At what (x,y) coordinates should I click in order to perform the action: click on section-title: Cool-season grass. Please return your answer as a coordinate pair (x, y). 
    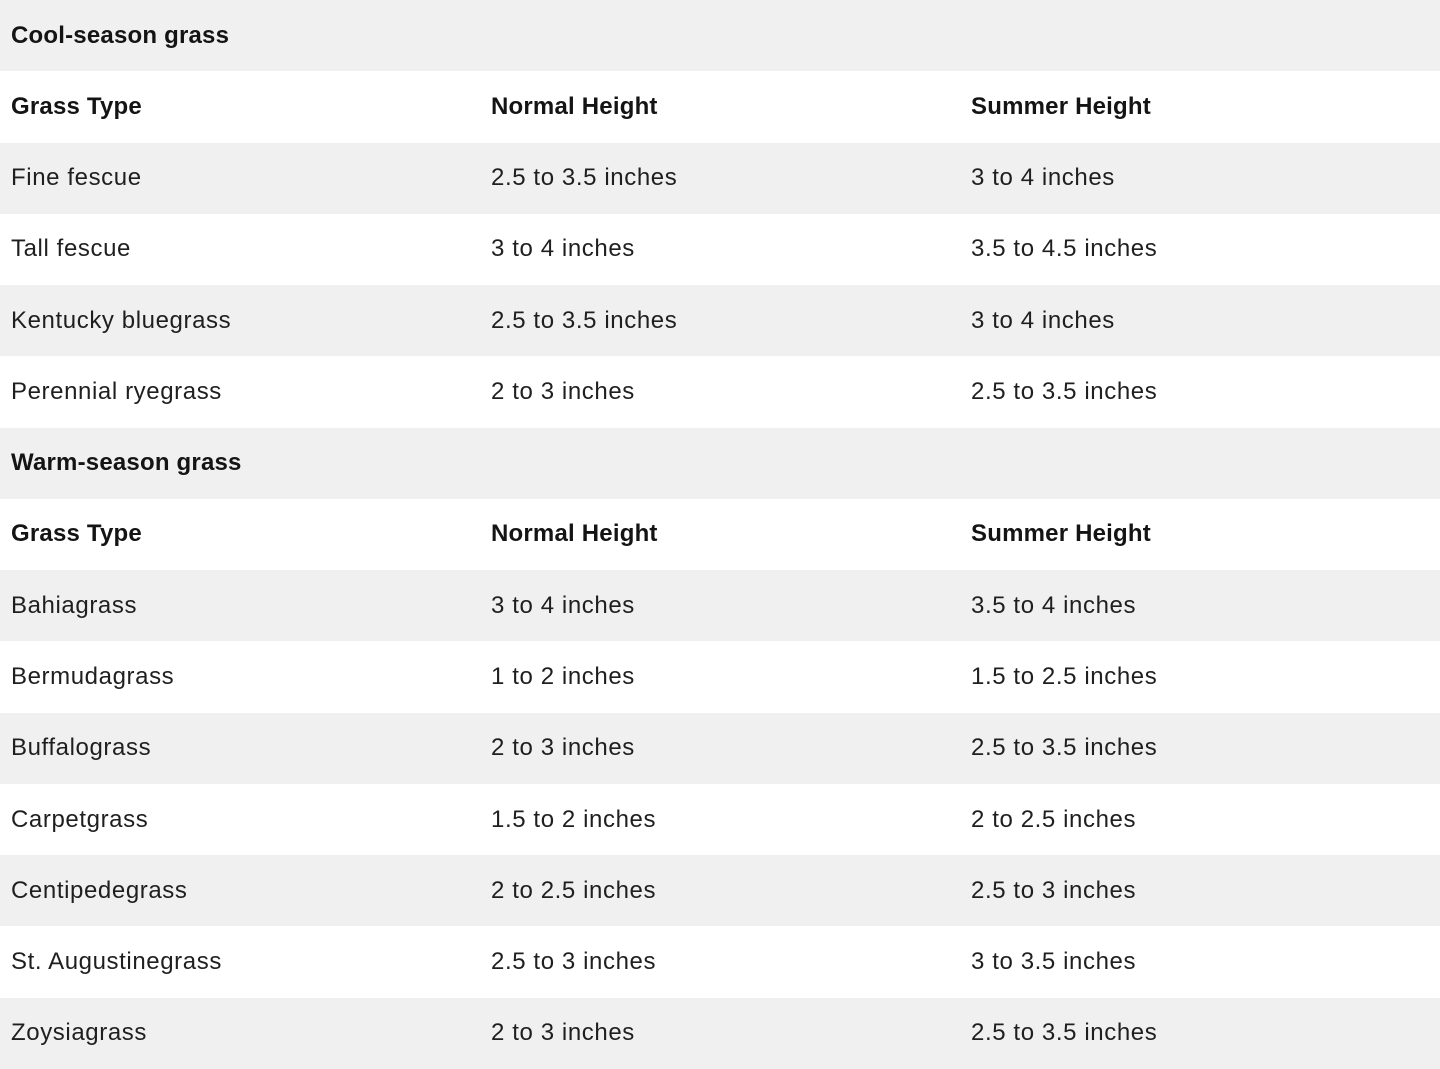
    Looking at the image, I should click on (120, 35).